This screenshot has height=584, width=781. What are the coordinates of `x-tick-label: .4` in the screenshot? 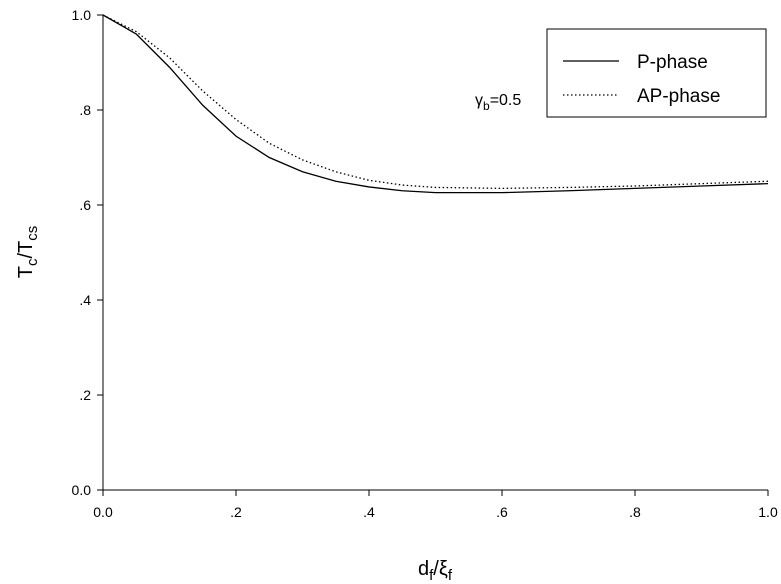 It's located at (369, 512).